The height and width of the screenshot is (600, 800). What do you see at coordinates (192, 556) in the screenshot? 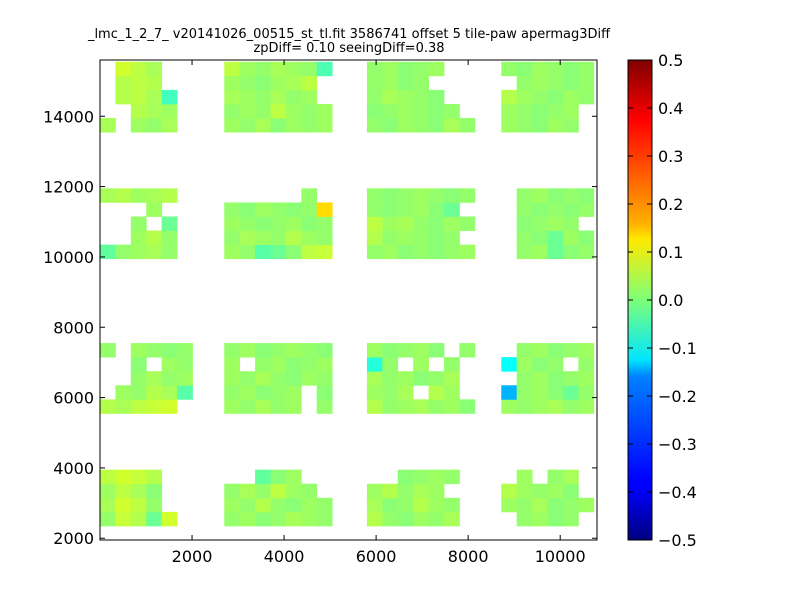
I see `x-tick-label: 2000` at bounding box center [192, 556].